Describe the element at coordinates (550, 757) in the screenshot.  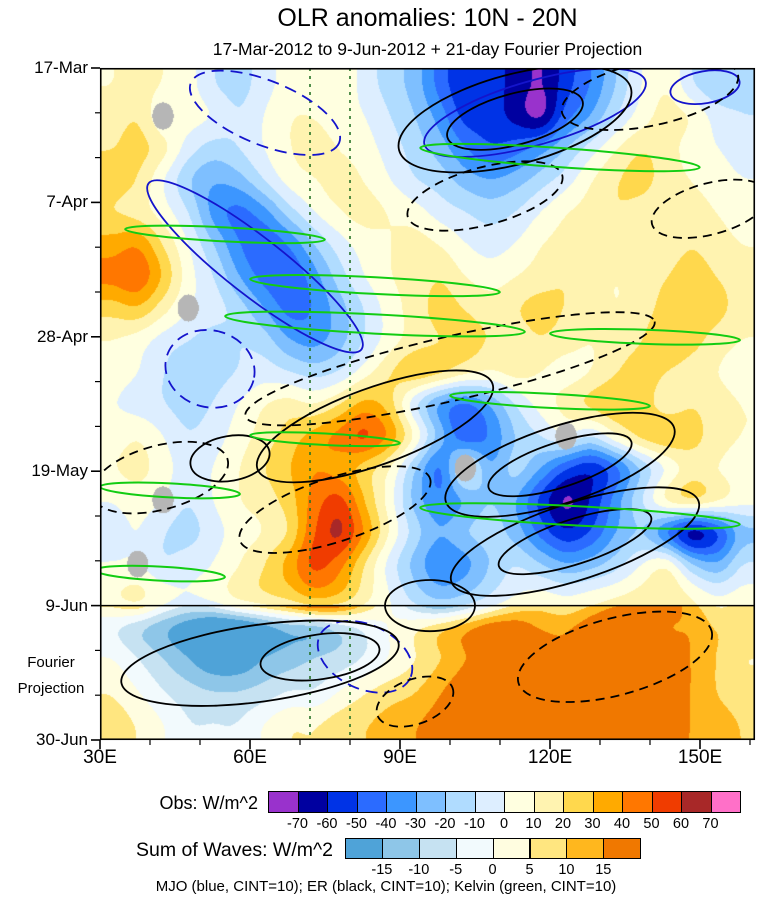
I see `x-axis-tick-label: 120E` at that location.